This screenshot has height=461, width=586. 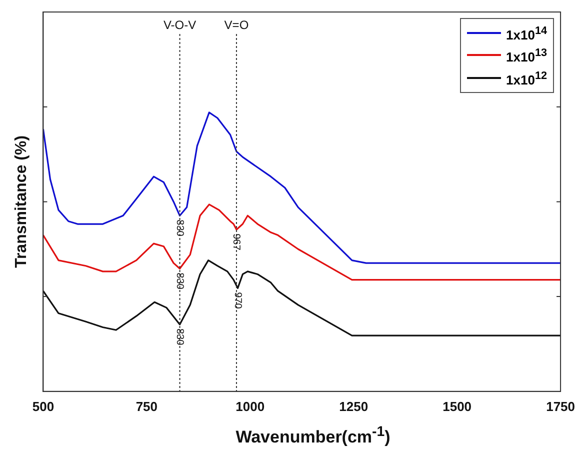 What do you see at coordinates (457, 406) in the screenshot?
I see `x-tick-label: 1500` at bounding box center [457, 406].